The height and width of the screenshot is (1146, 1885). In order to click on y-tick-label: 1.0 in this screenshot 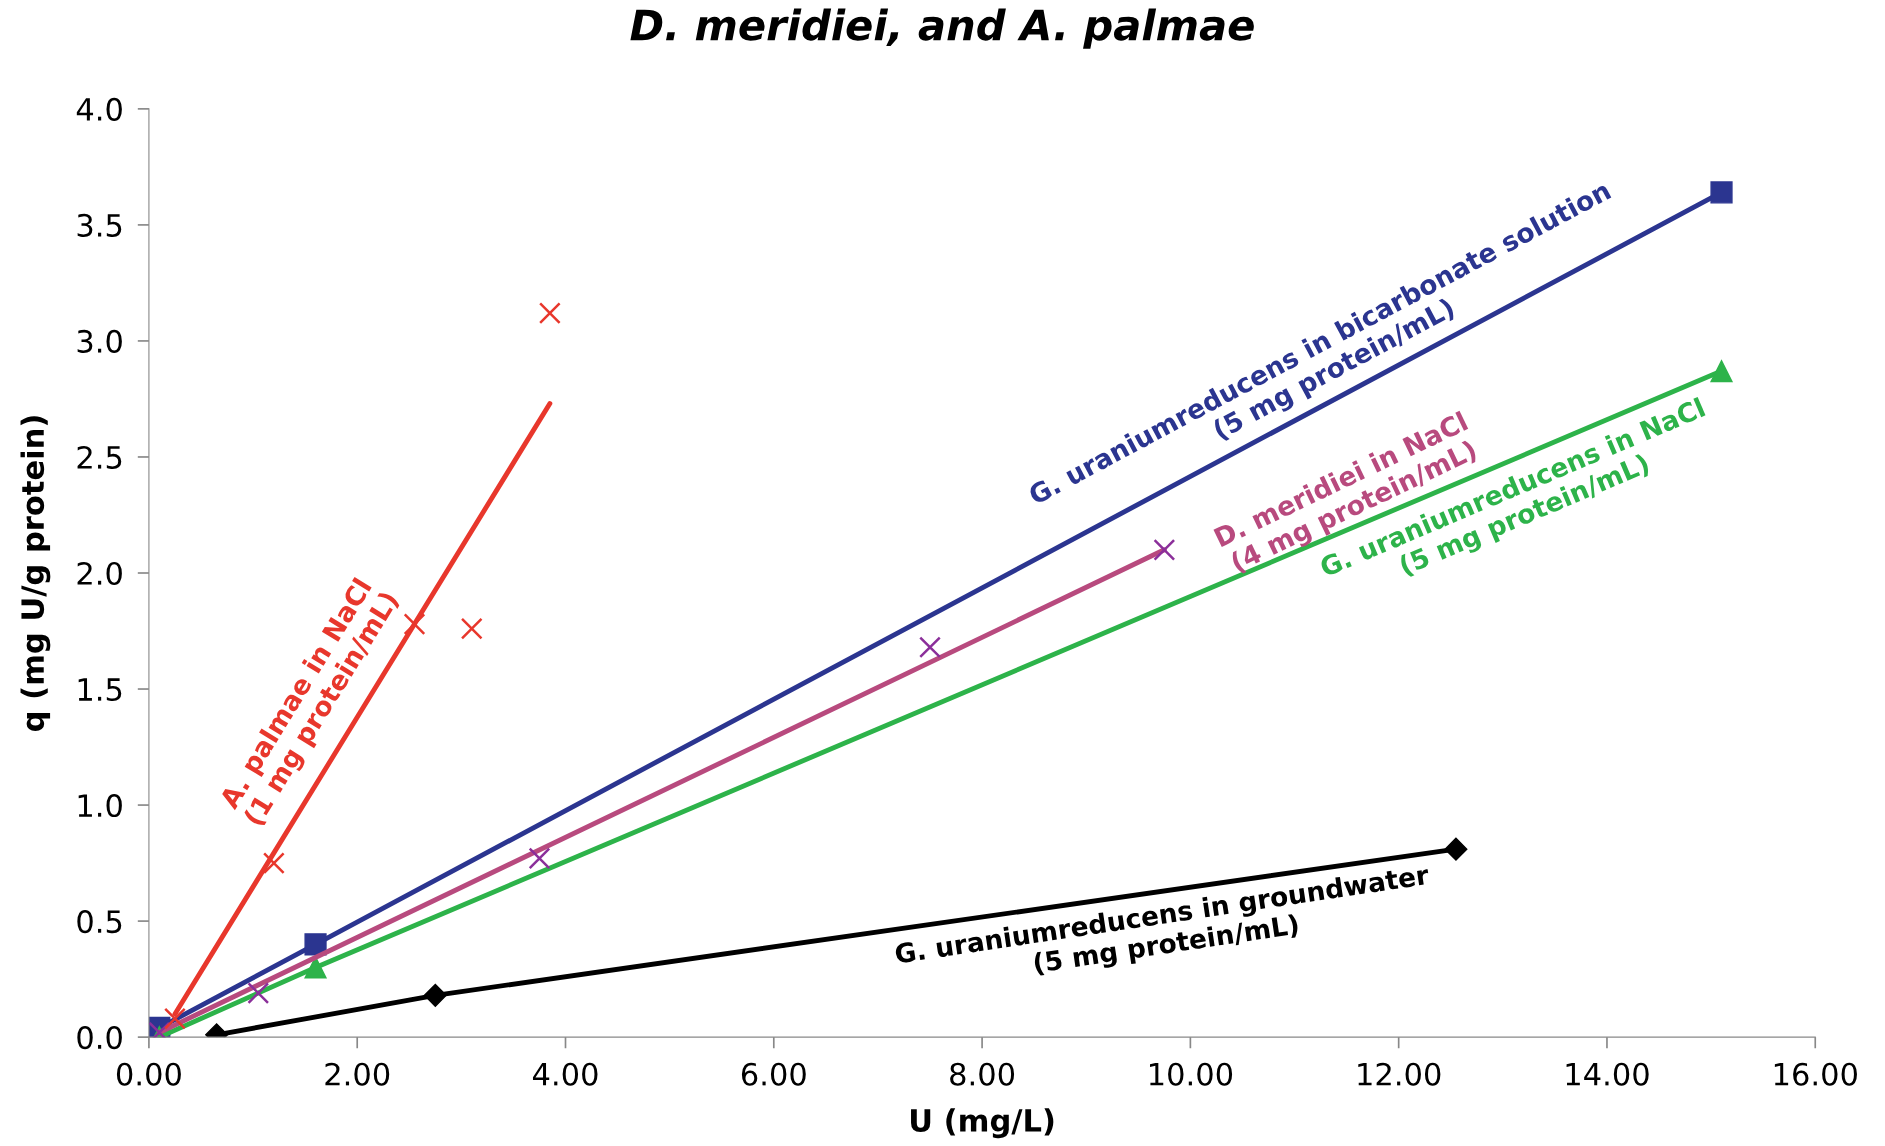, I will do `click(100, 806)`.